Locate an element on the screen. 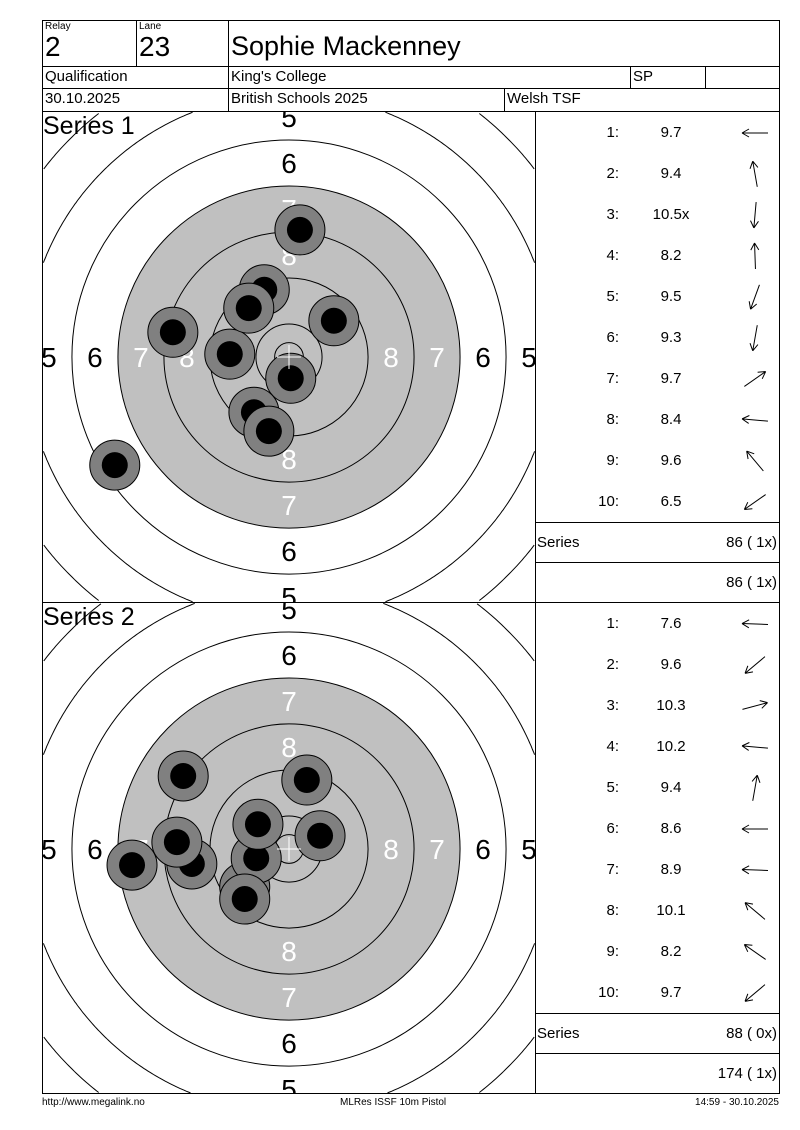 The height and width of the screenshot is (1130, 800). series-total-row: Series 88 ( 0x) is located at coordinates (657, 1033).